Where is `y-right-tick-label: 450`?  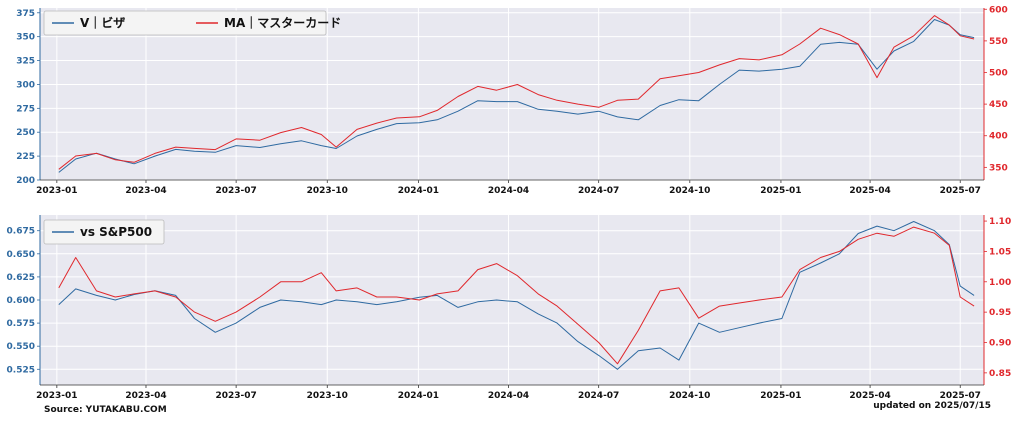 y-right-tick-label: 450 is located at coordinates (998, 105).